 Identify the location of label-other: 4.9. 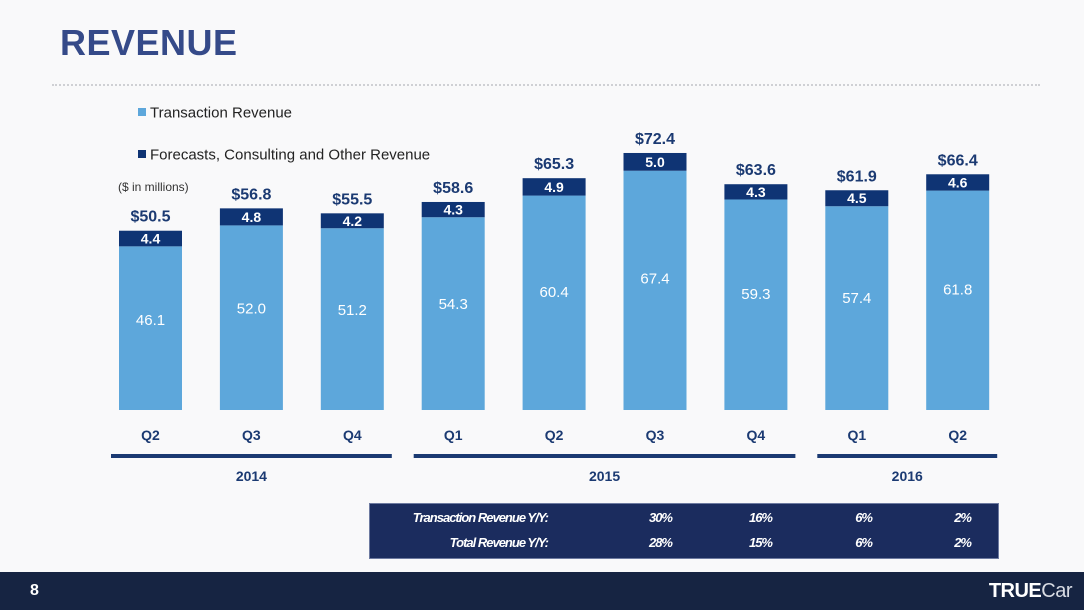
(554, 187).